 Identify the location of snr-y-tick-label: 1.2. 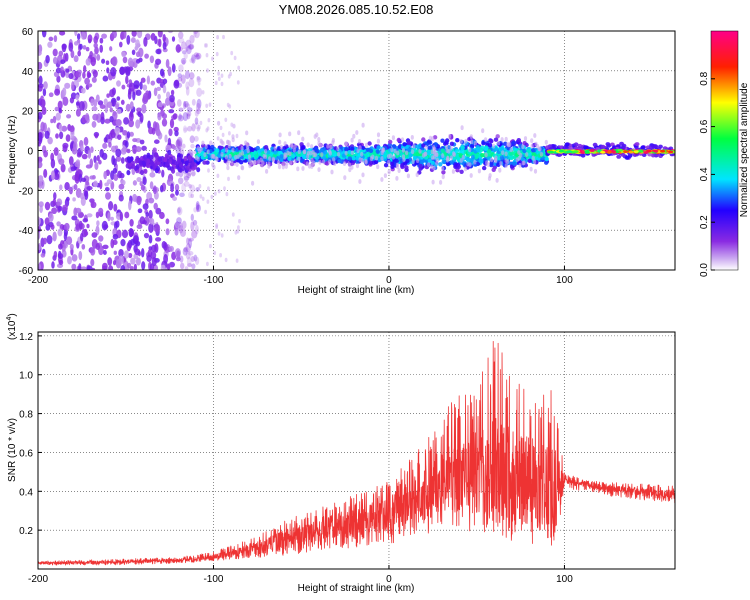
(26, 337).